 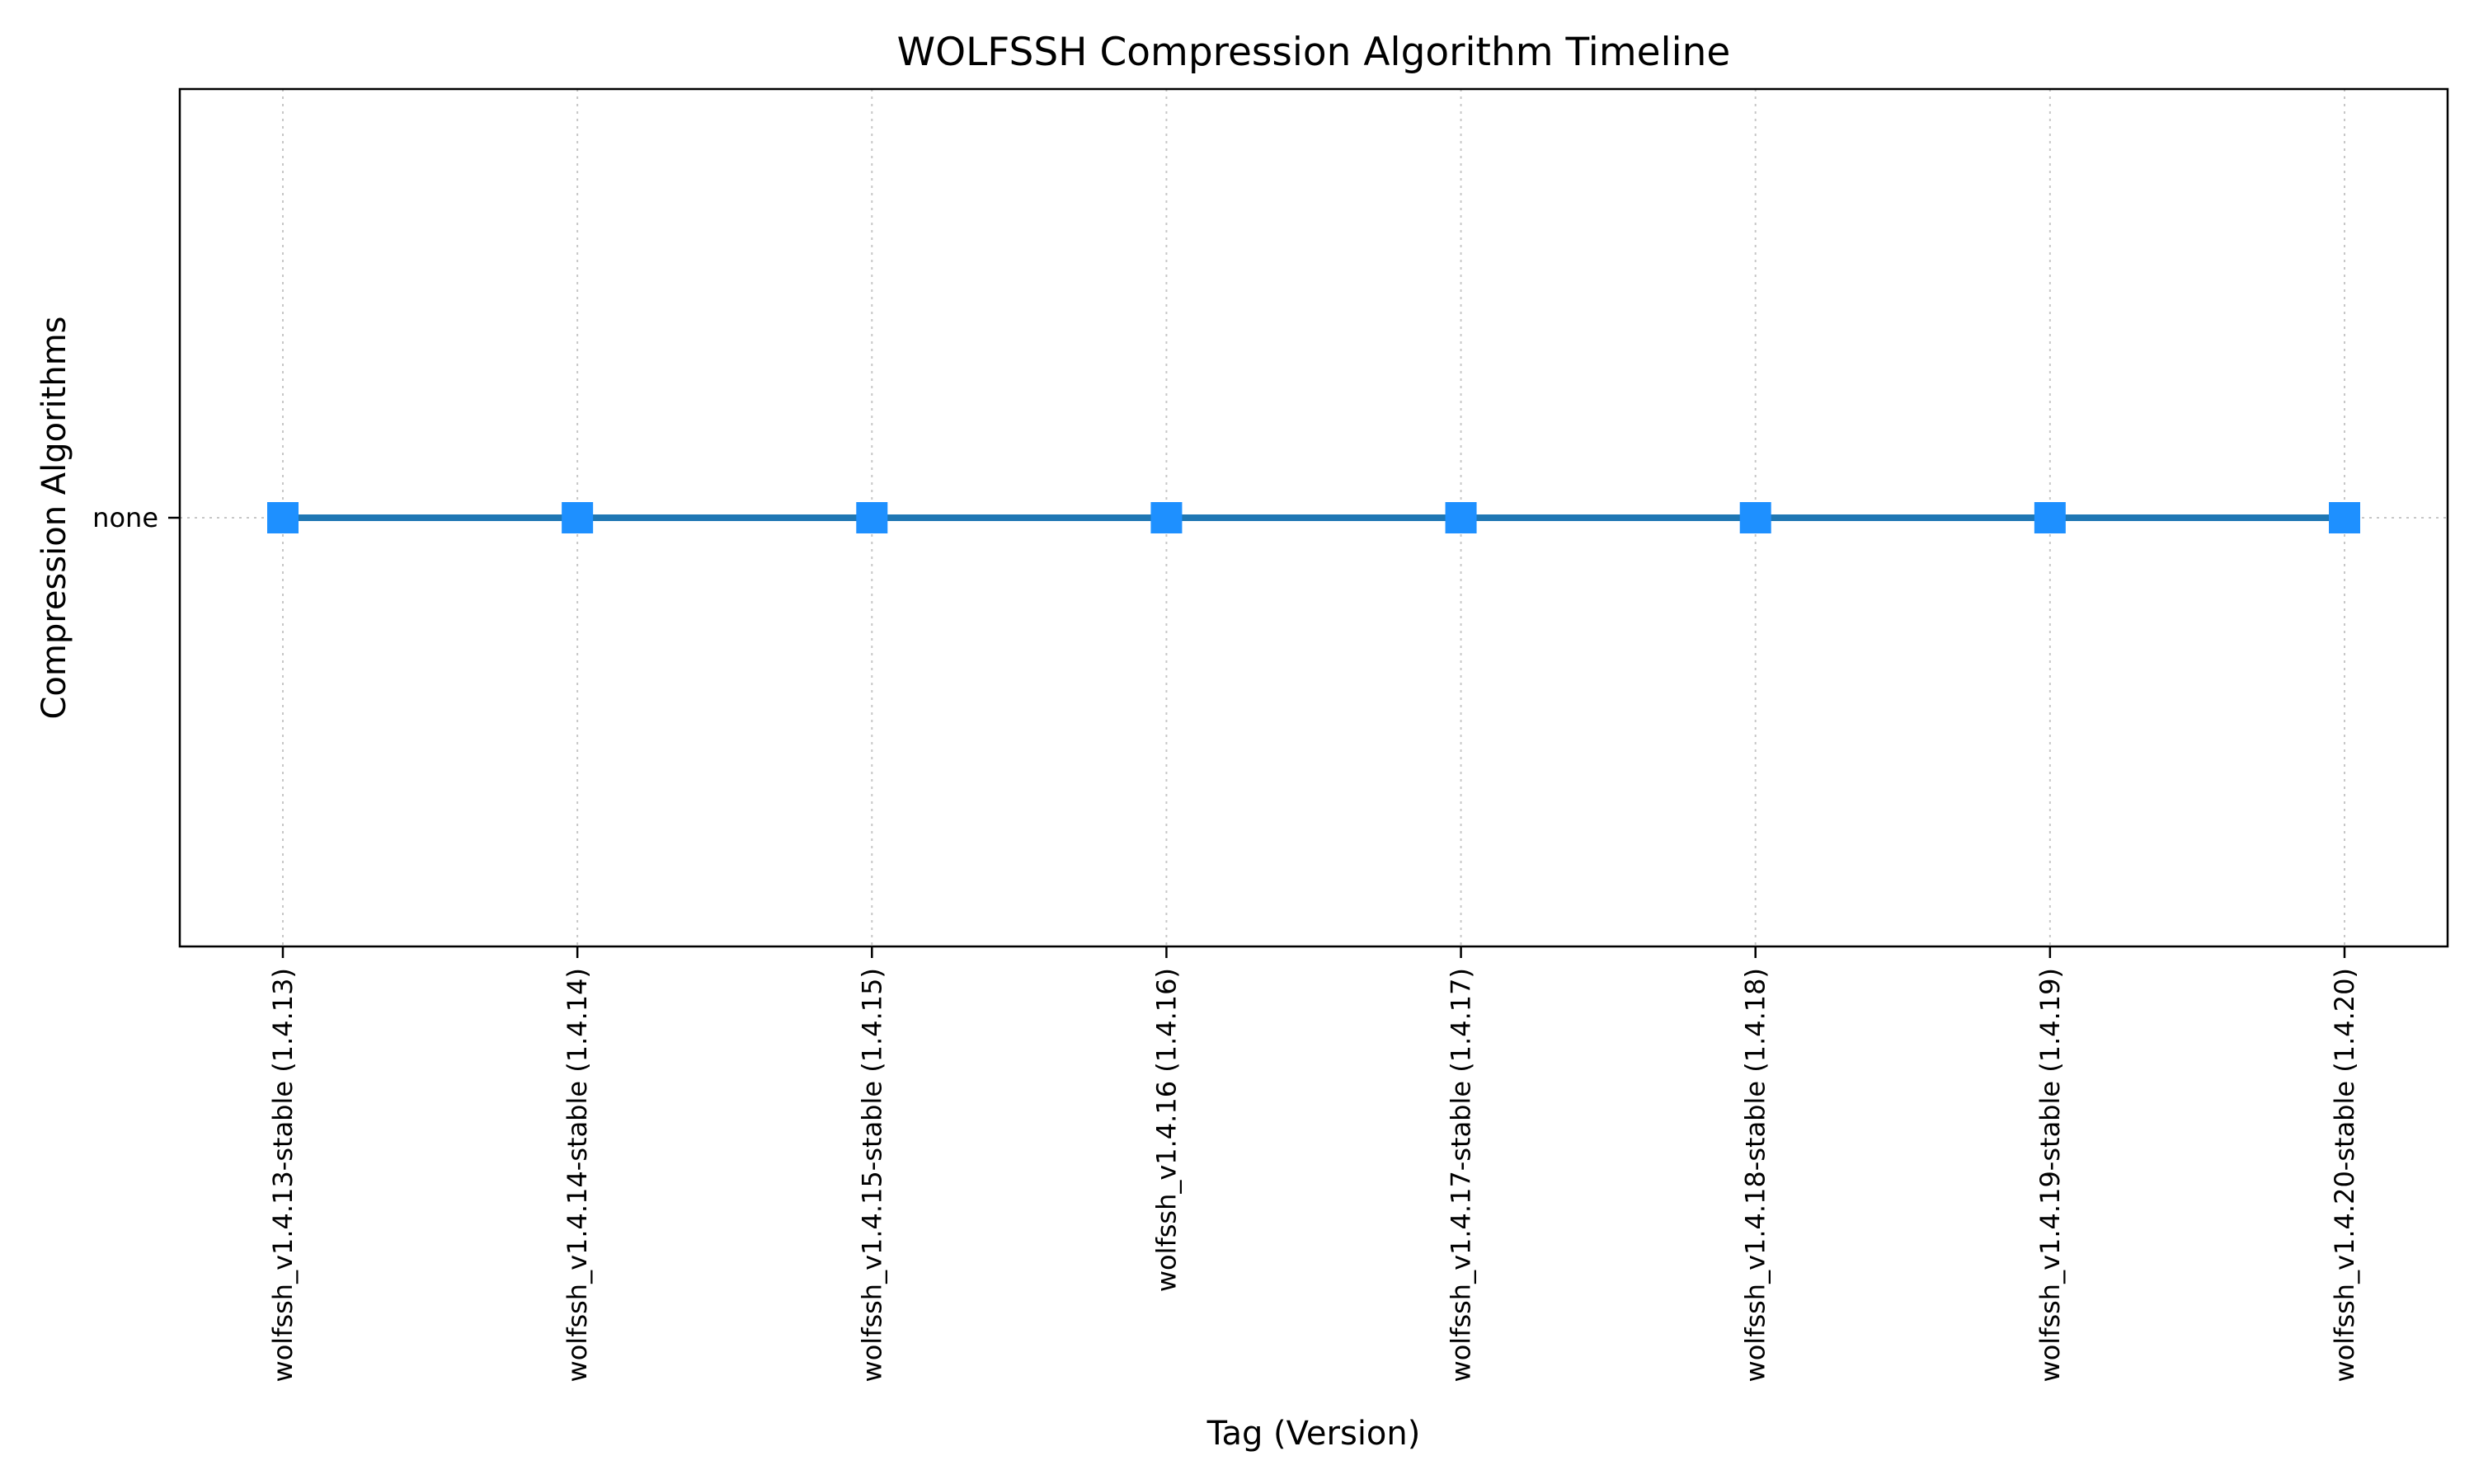 What do you see at coordinates (2050, 1175) in the screenshot?
I see `x-tick-label: wolfssh_v1.4.19-stable (1.4.19)` at bounding box center [2050, 1175].